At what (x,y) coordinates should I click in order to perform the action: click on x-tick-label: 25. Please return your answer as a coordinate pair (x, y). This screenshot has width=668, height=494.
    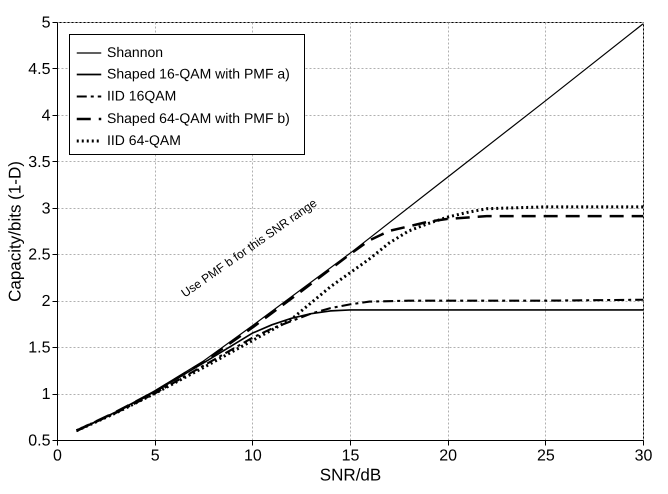
    Looking at the image, I should click on (545, 456).